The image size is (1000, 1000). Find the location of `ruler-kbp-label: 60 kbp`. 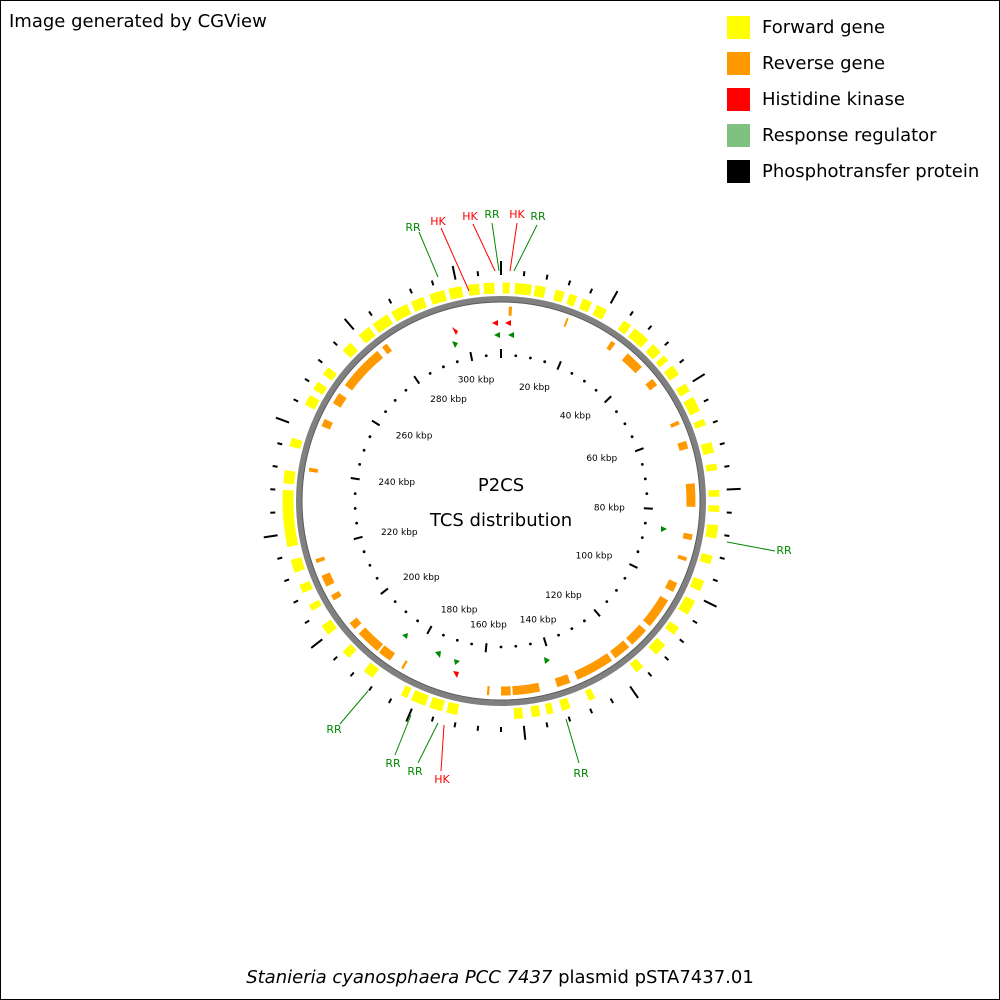

ruler-kbp-label: 60 kbp is located at coordinates (601, 459).